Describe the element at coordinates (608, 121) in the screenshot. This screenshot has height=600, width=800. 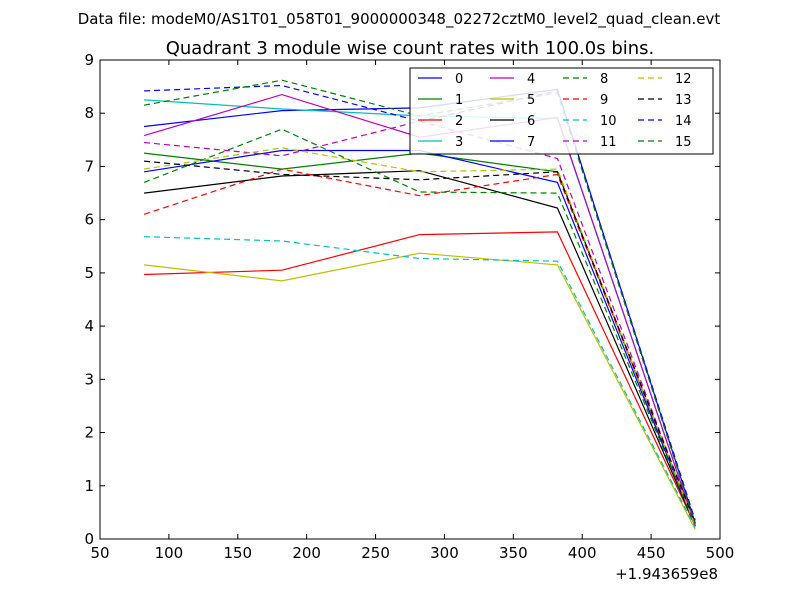
I see `legend-label-10: 10` at that location.